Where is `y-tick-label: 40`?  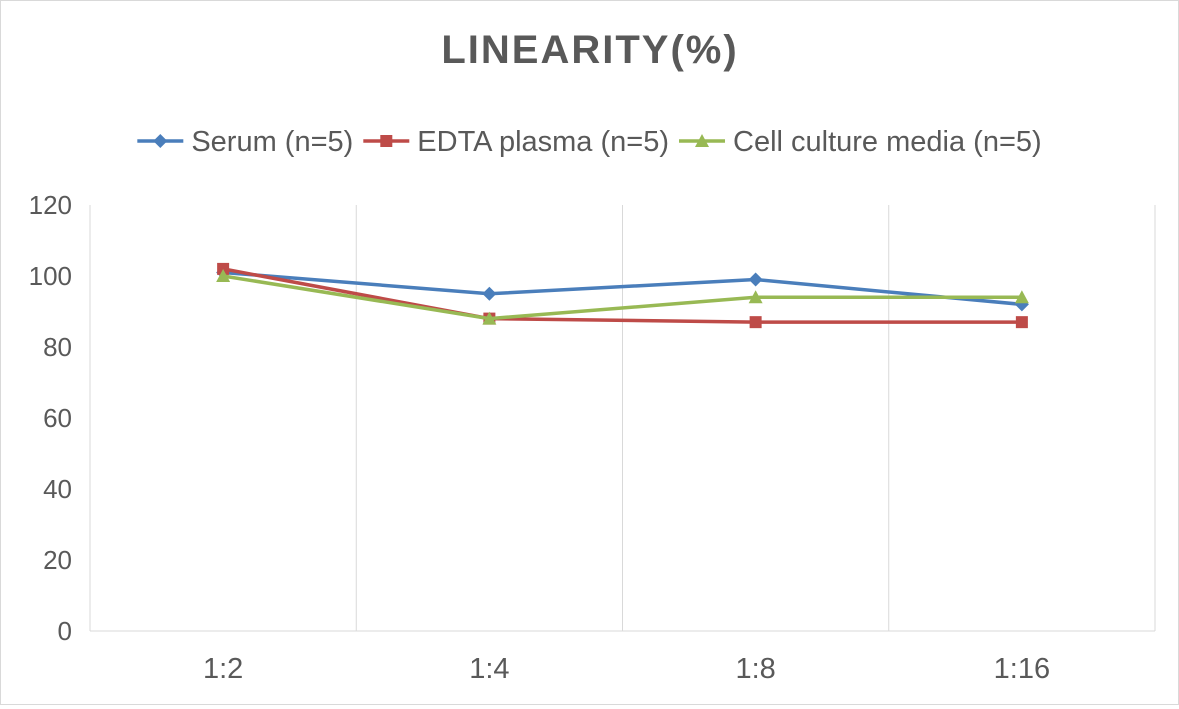 y-tick-label: 40 is located at coordinates (57, 489).